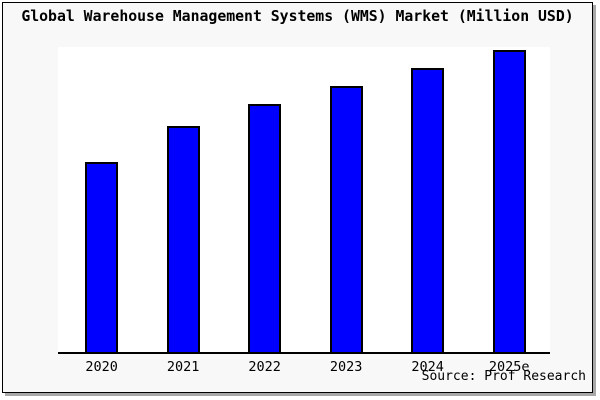 Image resolution: width=600 pixels, height=400 pixels. I want to click on bar-2025e, so click(509, 201).